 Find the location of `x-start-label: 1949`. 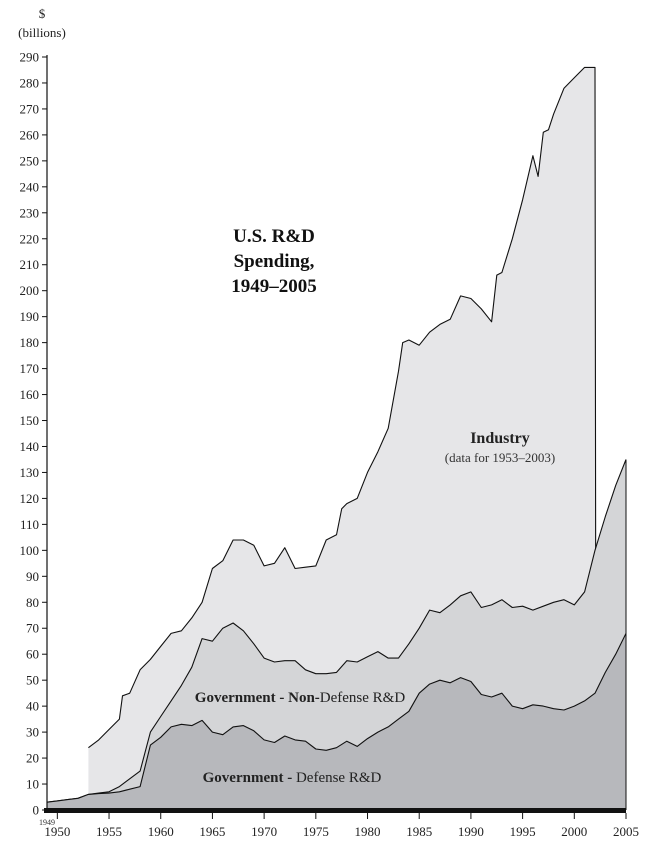

x-start-label: 1949 is located at coordinates (47, 822).